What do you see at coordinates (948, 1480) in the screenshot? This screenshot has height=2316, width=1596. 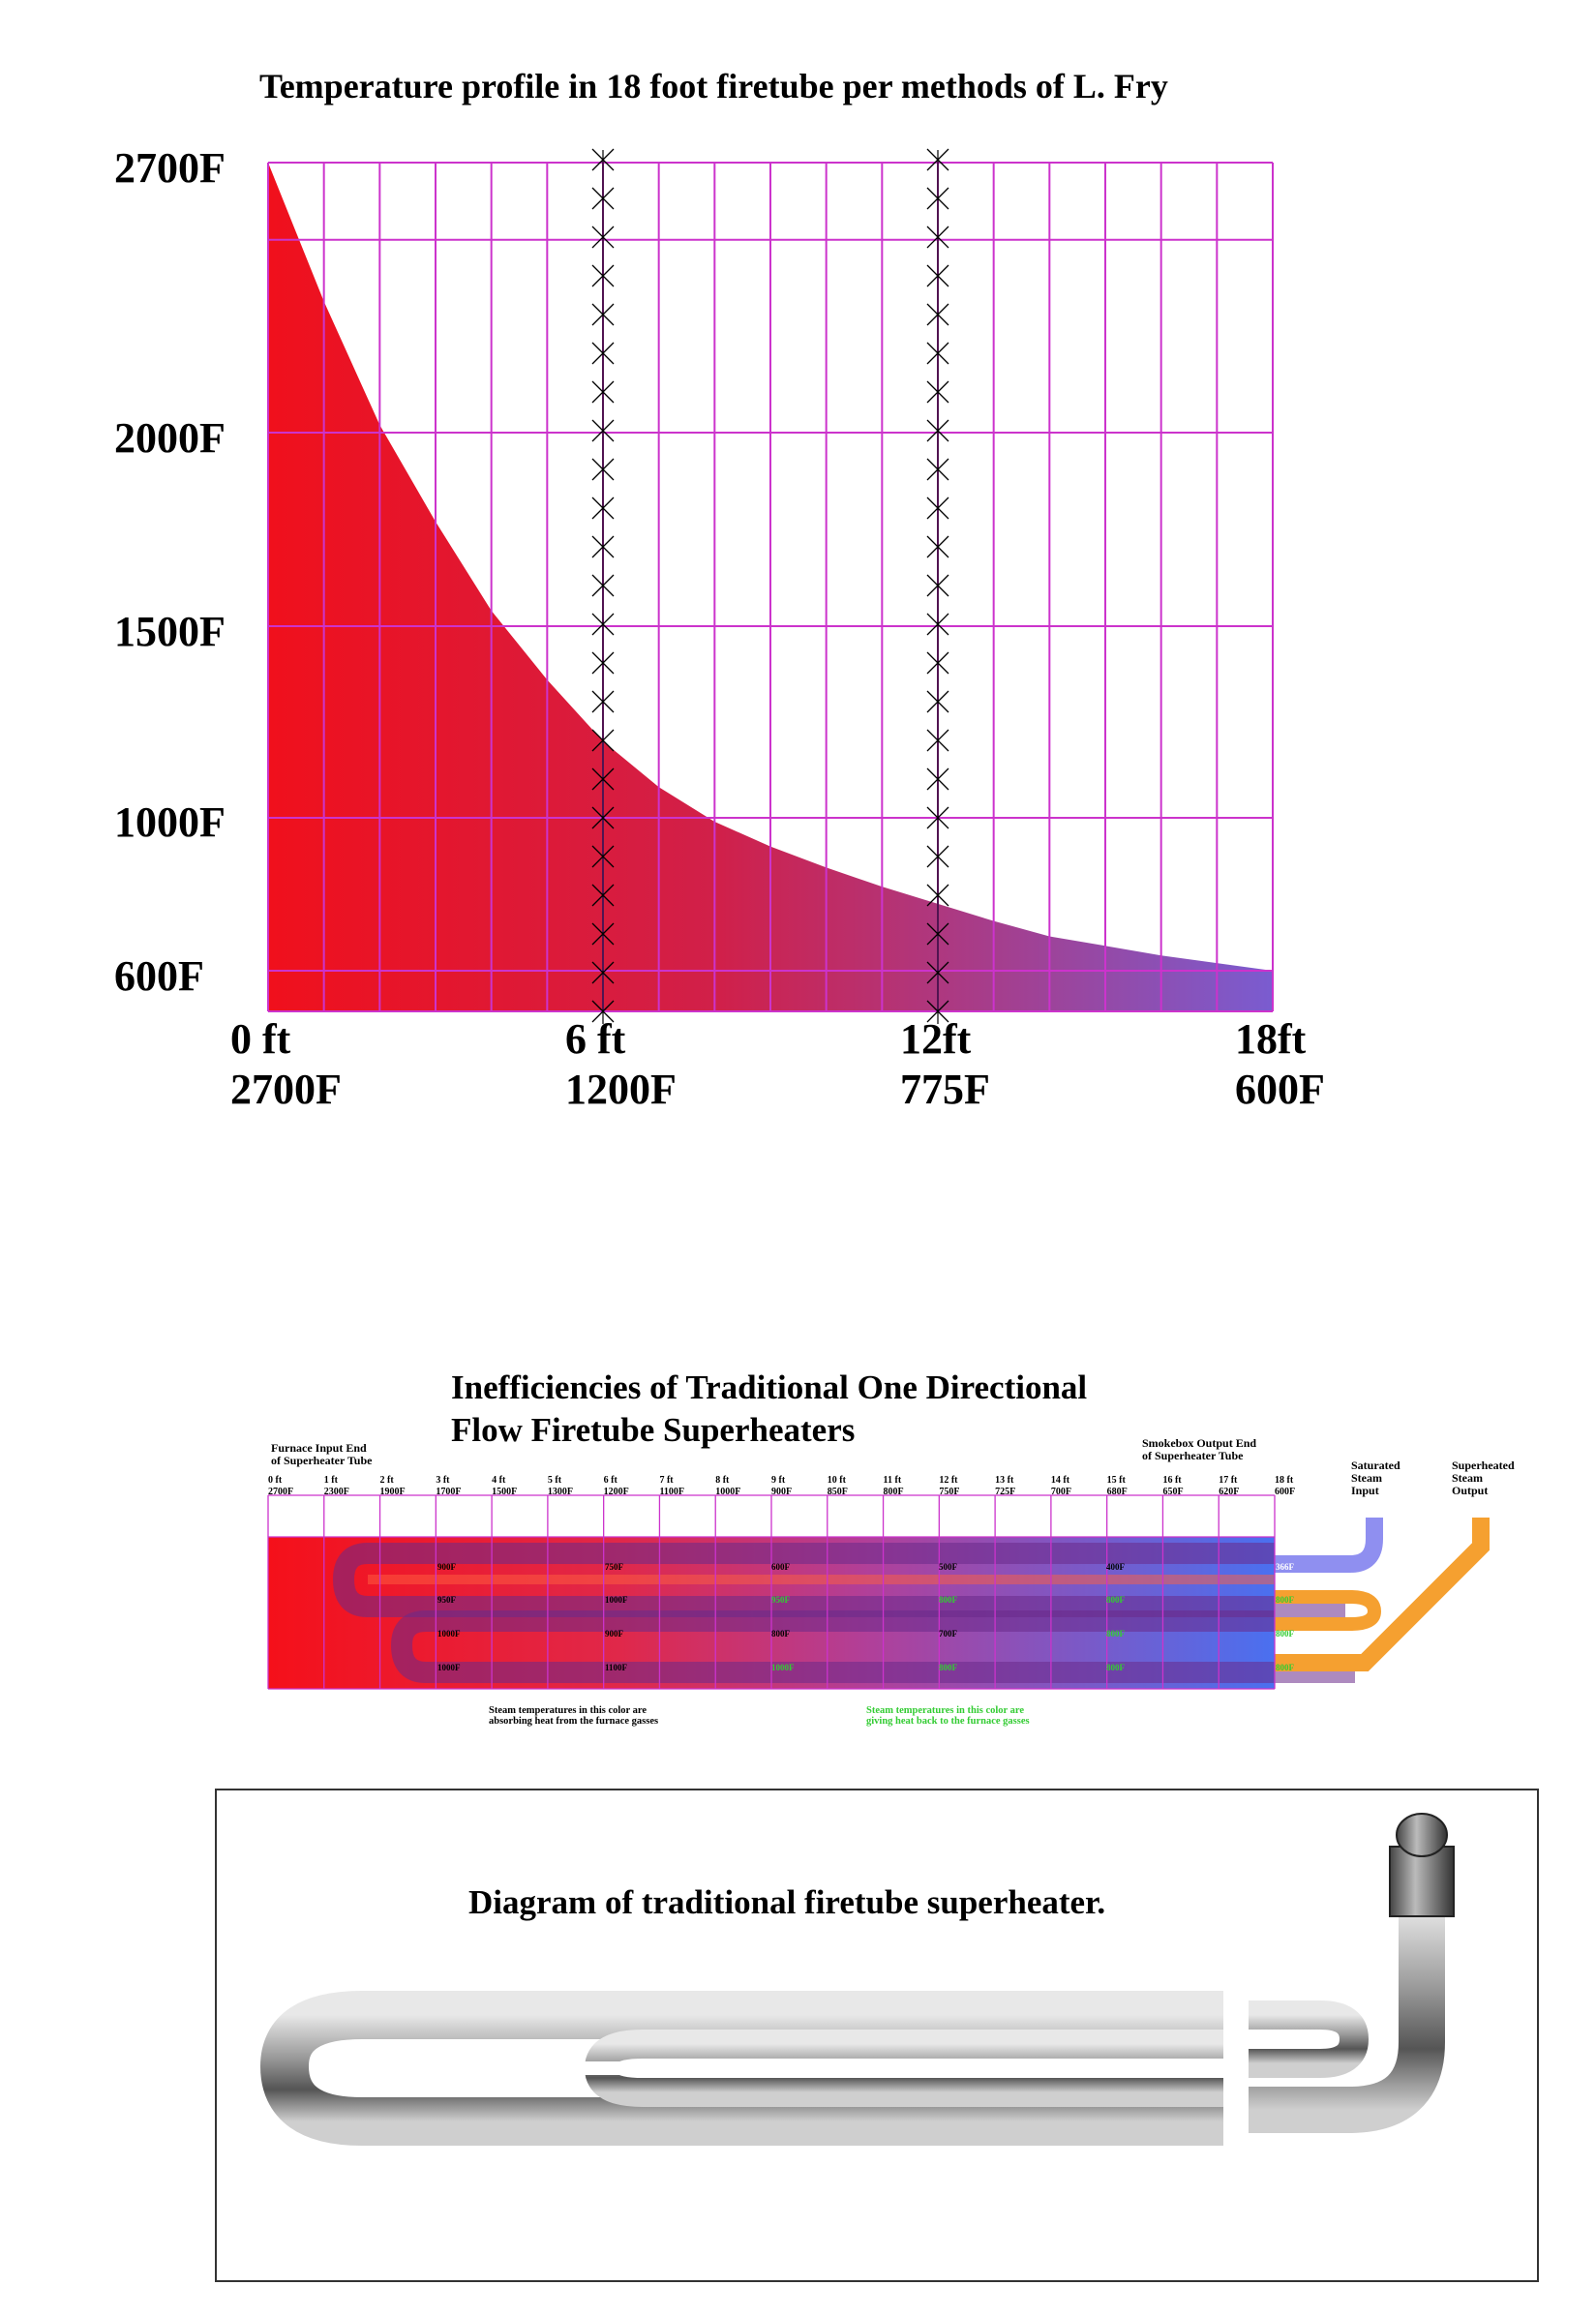 I see `position-ft: 12 ft` at bounding box center [948, 1480].